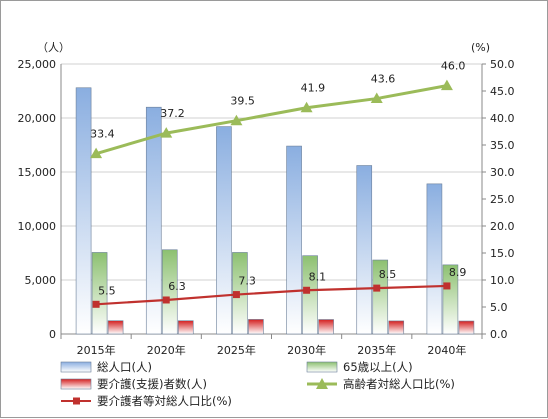 Image resolution: width=548 pixels, height=419 pixels. What do you see at coordinates (247, 281) in the screenshot?
I see `data-label-care-ratio: 7.3` at bounding box center [247, 281].